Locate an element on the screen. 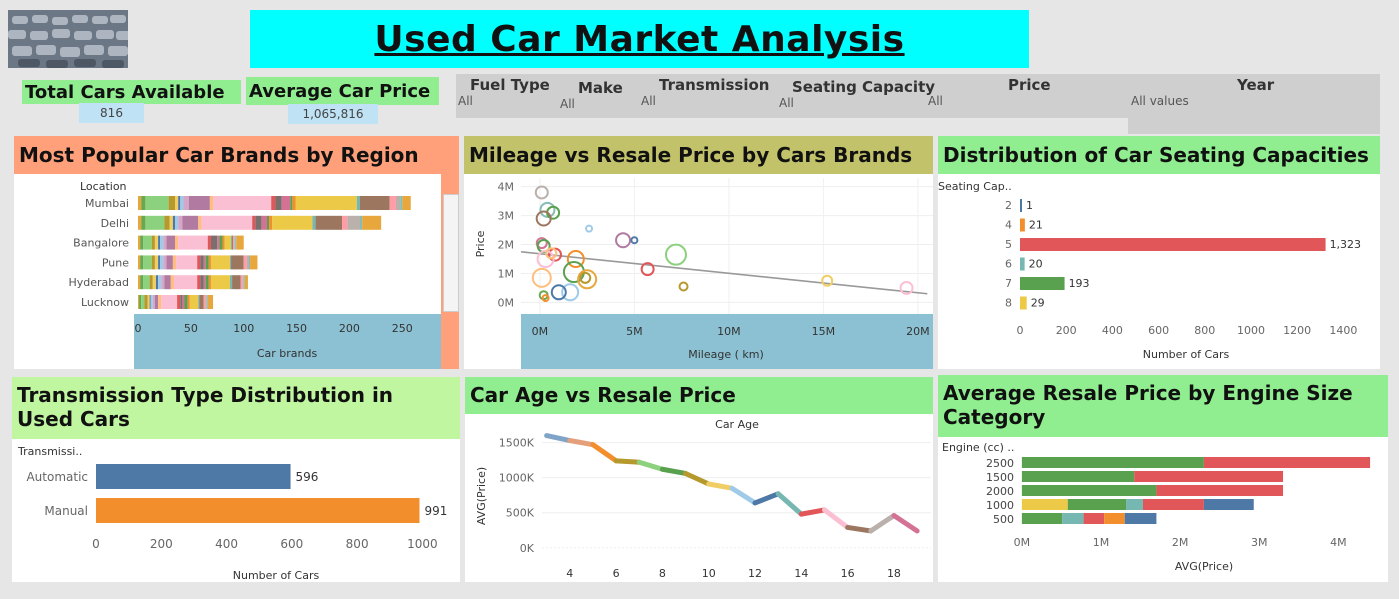 This screenshot has width=1399, height=599. filter-seating-capacity: Seating Capacity All is located at coordinates (857, 94).